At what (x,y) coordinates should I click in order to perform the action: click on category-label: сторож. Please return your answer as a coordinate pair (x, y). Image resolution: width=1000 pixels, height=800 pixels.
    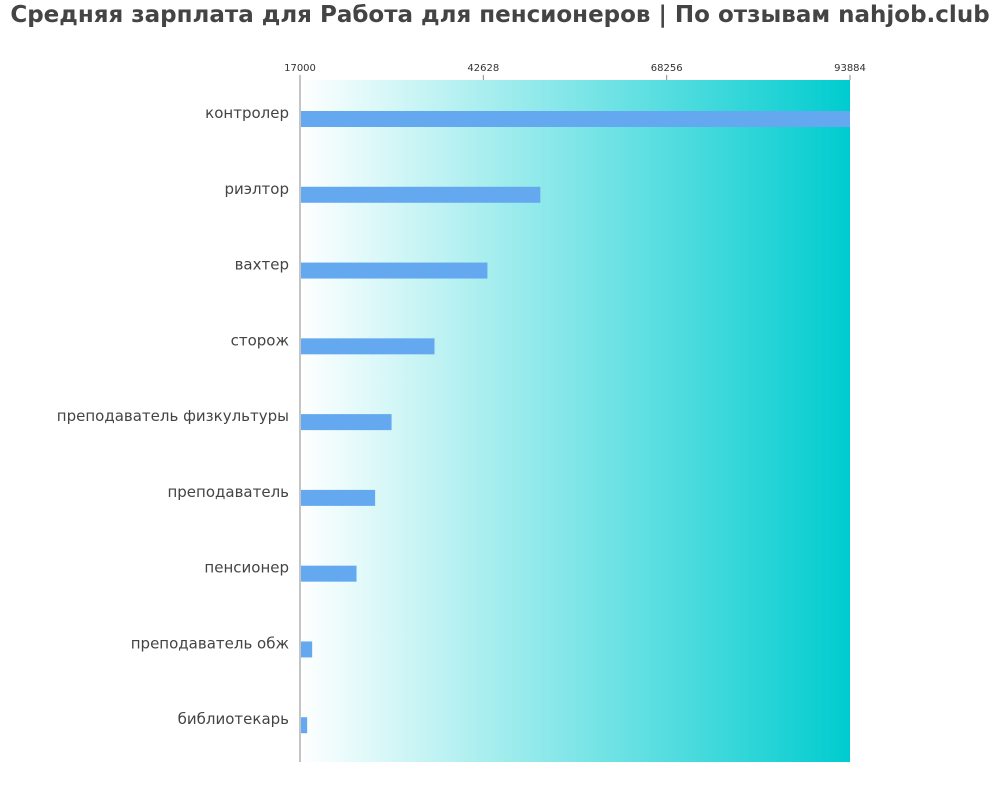
    Looking at the image, I should click on (260, 340).